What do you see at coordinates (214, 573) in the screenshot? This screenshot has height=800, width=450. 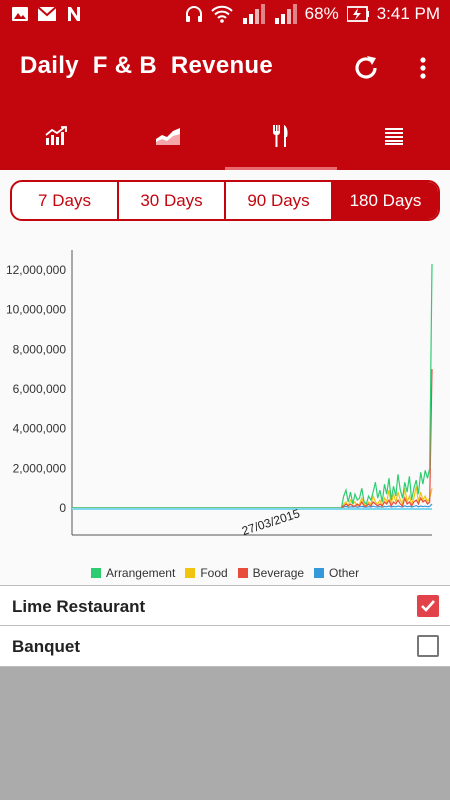 I see `legend-label: Food` at bounding box center [214, 573].